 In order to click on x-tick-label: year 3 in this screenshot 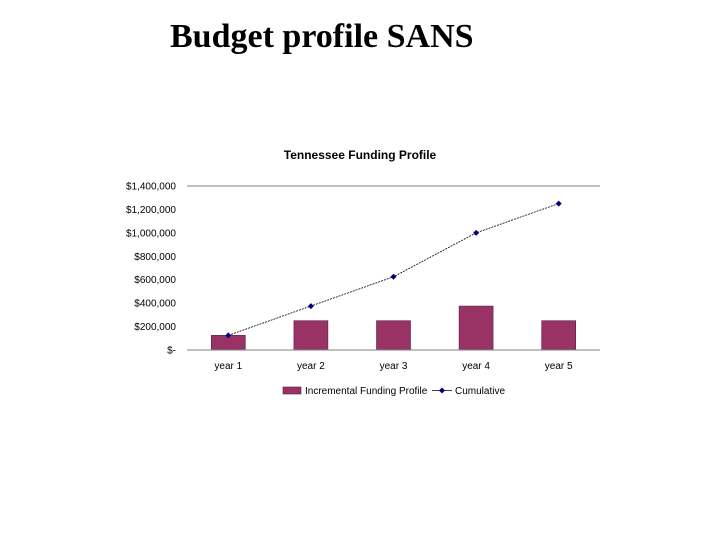, I will do `click(394, 366)`.